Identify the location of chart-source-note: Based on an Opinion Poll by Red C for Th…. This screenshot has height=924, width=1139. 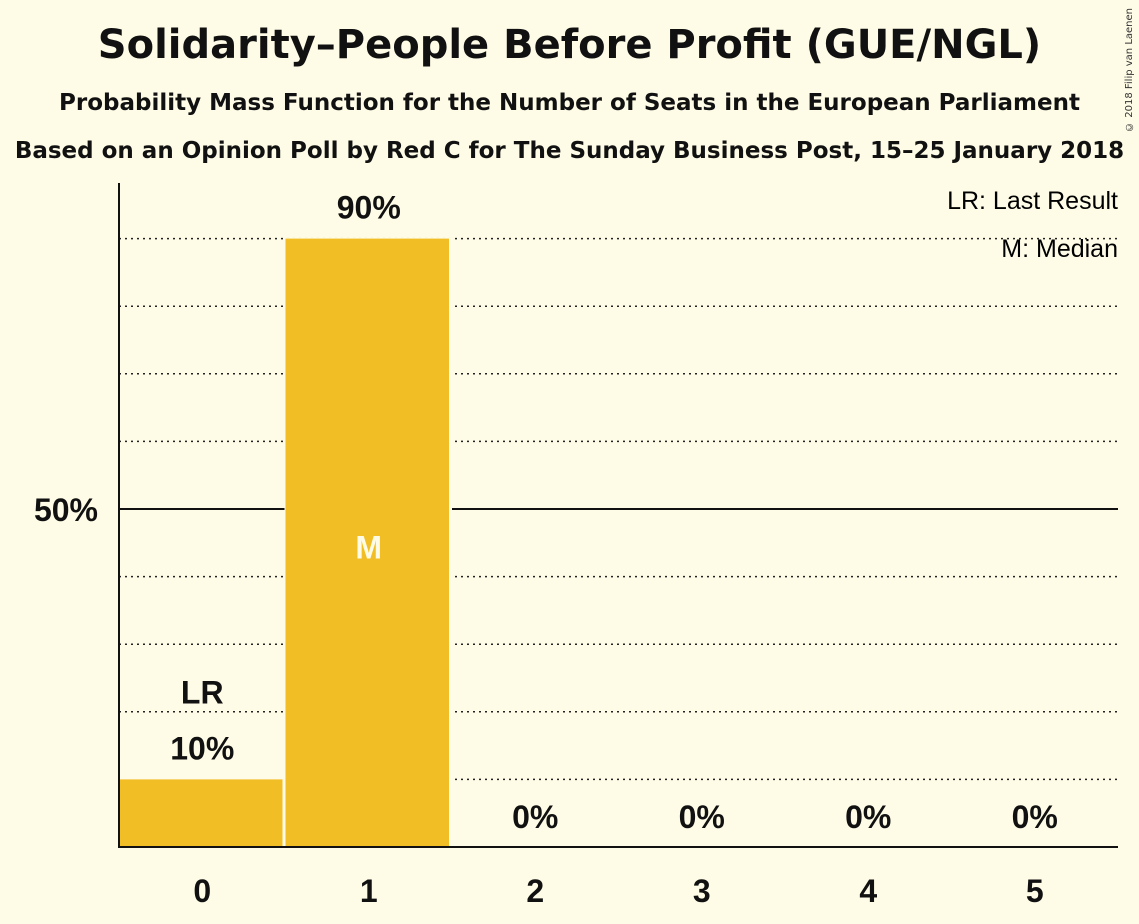
(569, 151).